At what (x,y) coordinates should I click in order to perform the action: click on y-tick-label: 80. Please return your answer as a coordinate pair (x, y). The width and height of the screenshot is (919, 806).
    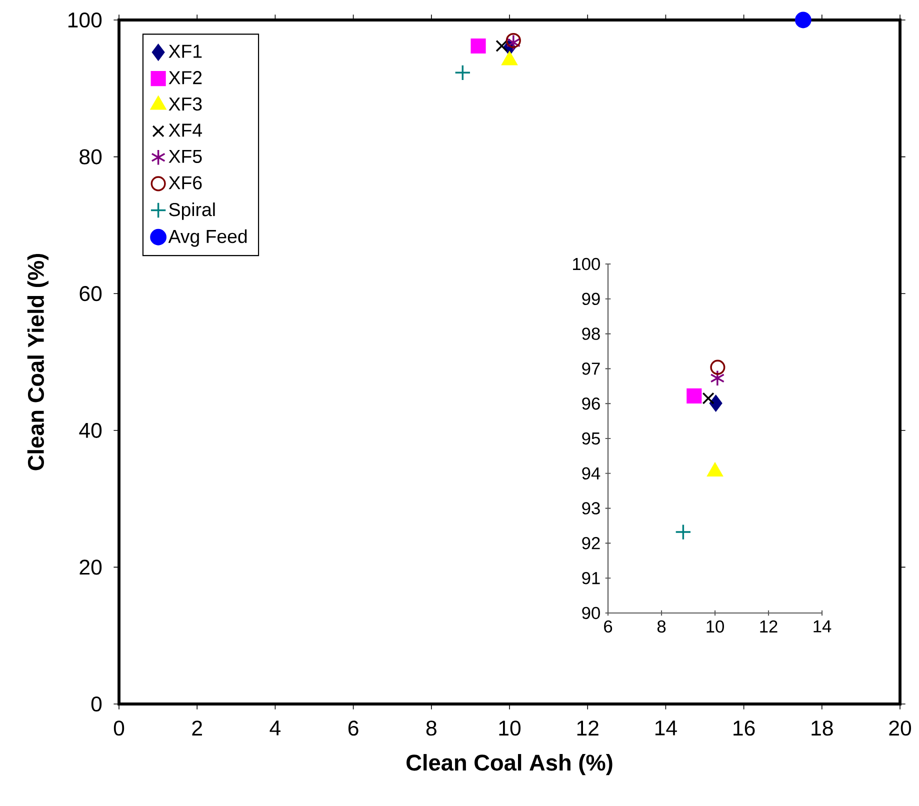
    Looking at the image, I should click on (91, 156).